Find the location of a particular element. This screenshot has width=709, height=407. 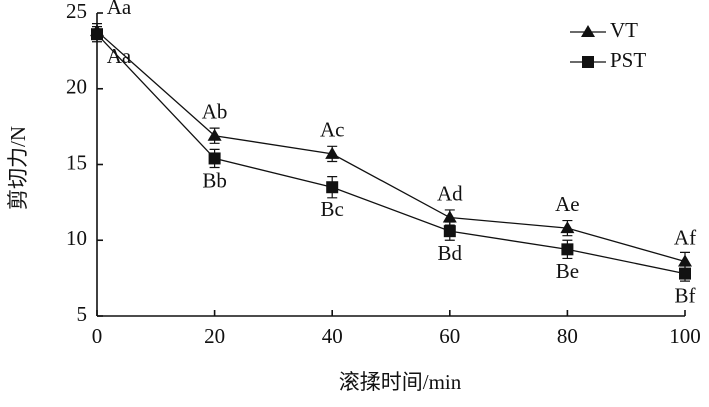

point-label: Bb is located at coordinates (214, 180).